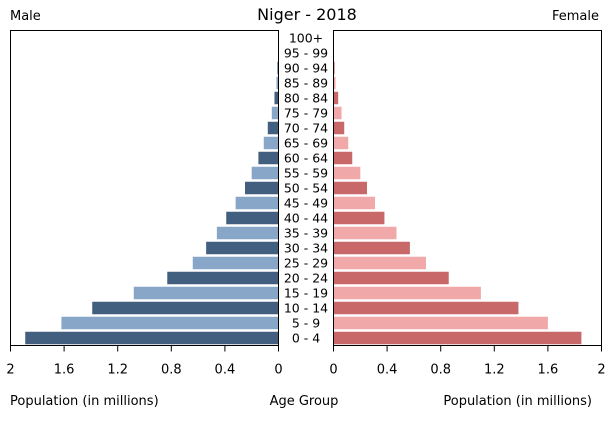 The width and height of the screenshot is (610, 425). Describe the element at coordinates (306, 188) in the screenshot. I see `age-group-label: 50 - 54` at that location.